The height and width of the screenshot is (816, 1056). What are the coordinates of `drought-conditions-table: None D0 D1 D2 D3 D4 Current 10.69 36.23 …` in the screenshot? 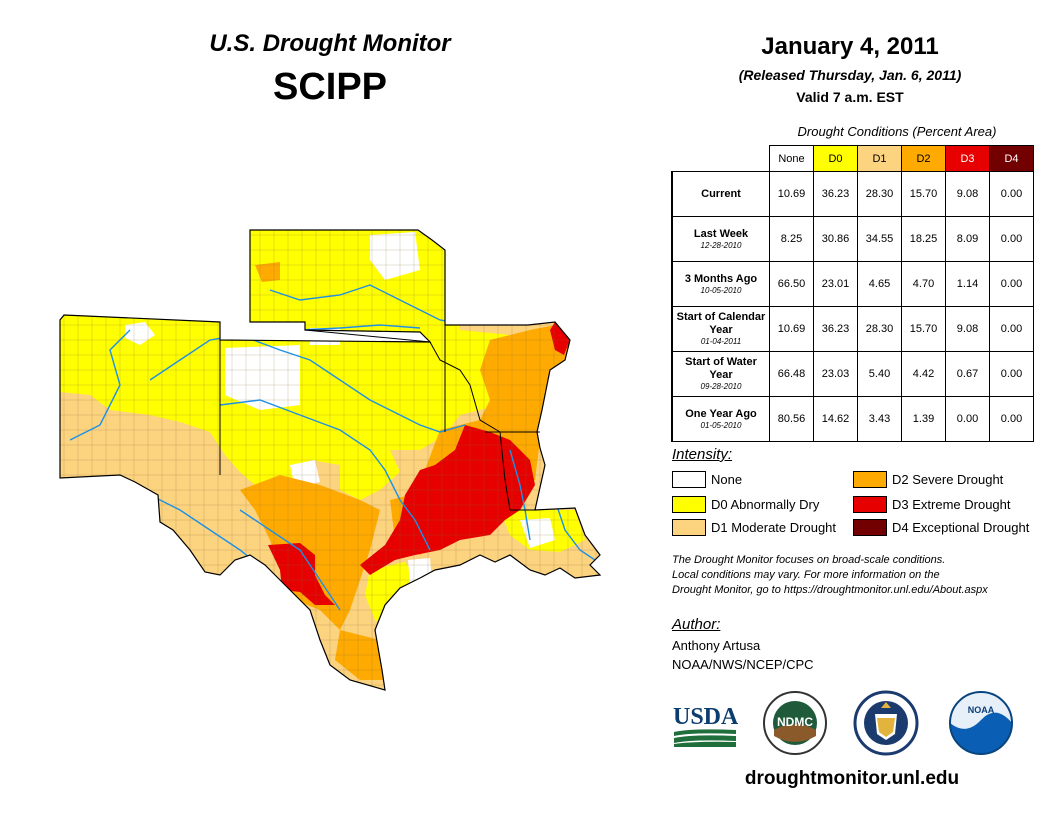 It's located at (852, 293).